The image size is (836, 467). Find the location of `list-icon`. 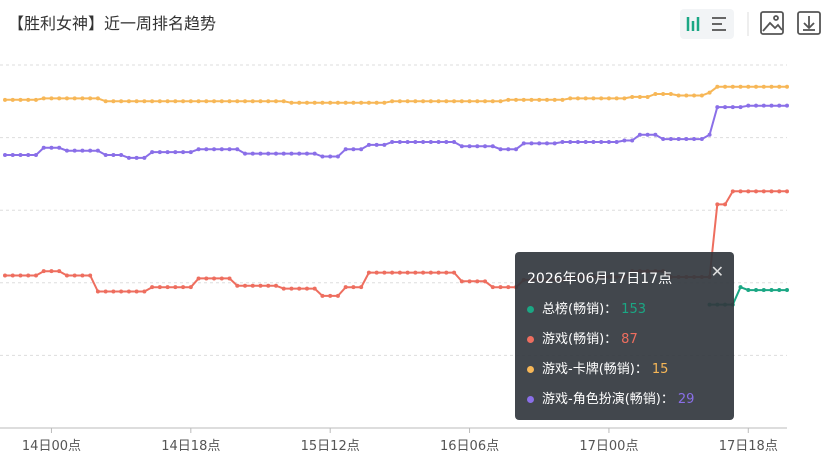

list-icon is located at coordinates (719, 24).